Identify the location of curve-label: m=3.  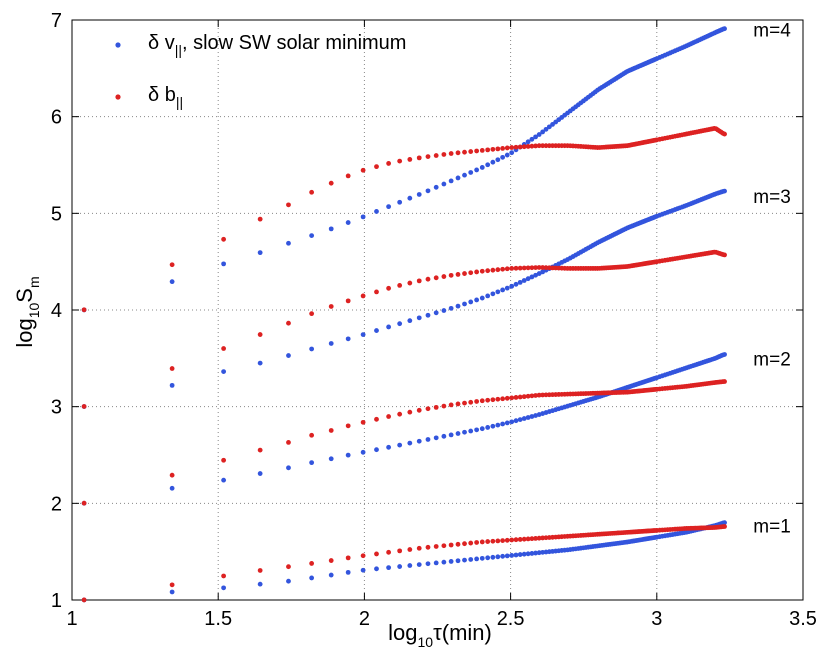
(772, 197).